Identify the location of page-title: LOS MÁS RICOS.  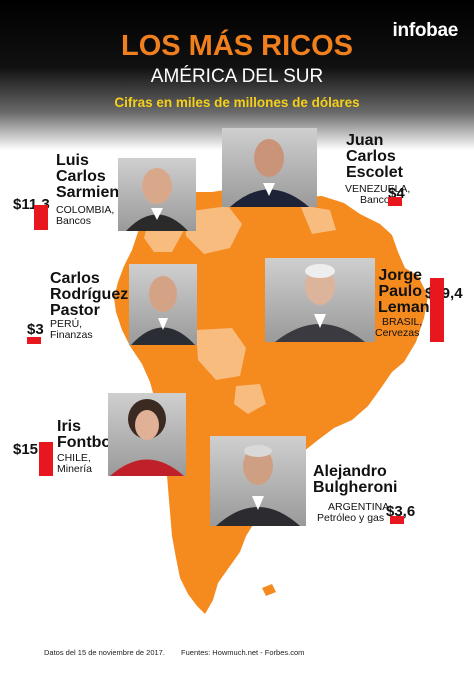
(236, 46).